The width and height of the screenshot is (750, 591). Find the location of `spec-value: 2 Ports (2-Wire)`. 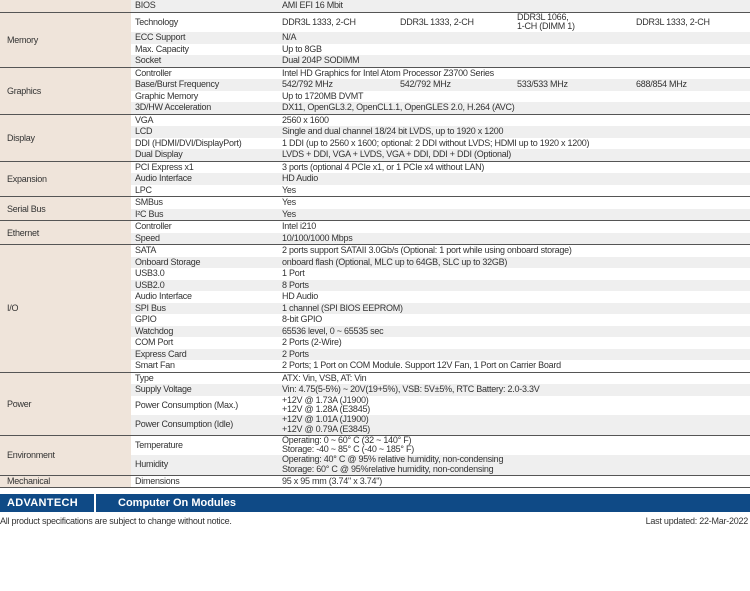

spec-value: 2 Ports (2-Wire) is located at coordinates (312, 342).